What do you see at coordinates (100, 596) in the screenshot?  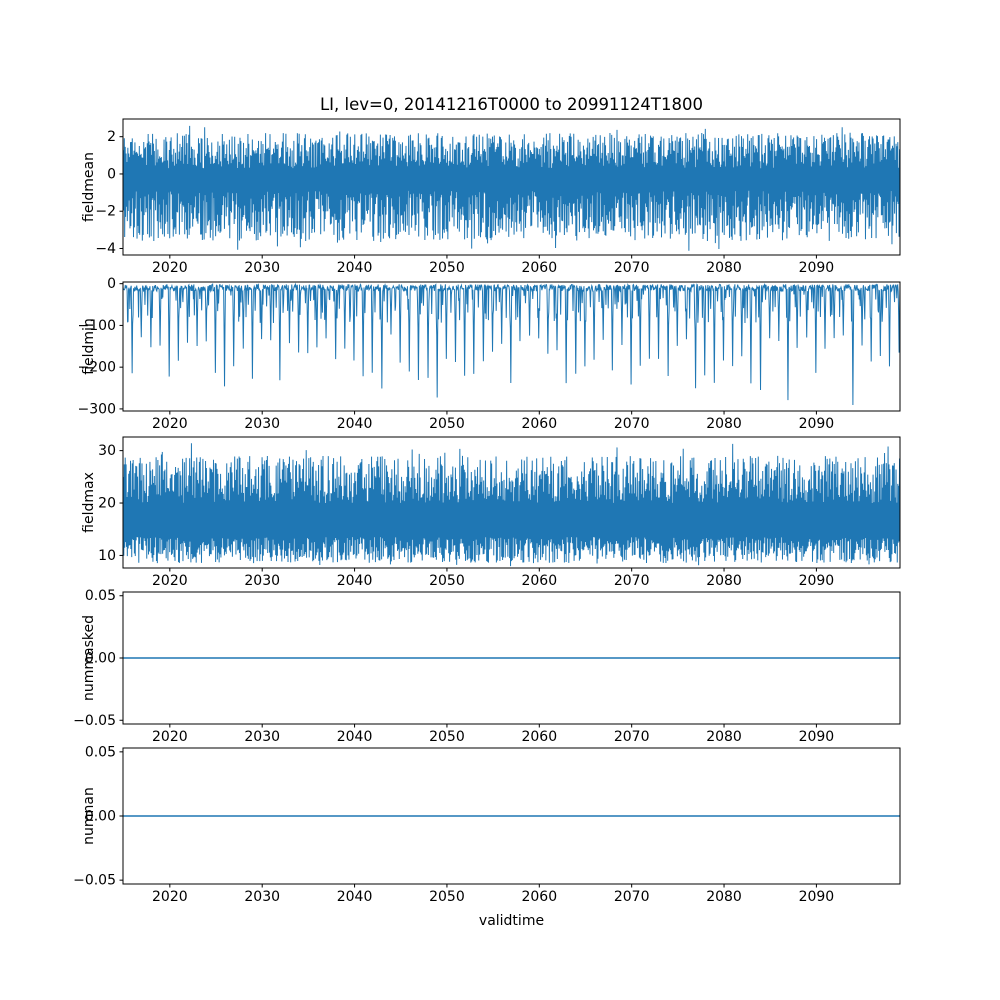 I see `nummasked-ytick: 0.05` at bounding box center [100, 596].